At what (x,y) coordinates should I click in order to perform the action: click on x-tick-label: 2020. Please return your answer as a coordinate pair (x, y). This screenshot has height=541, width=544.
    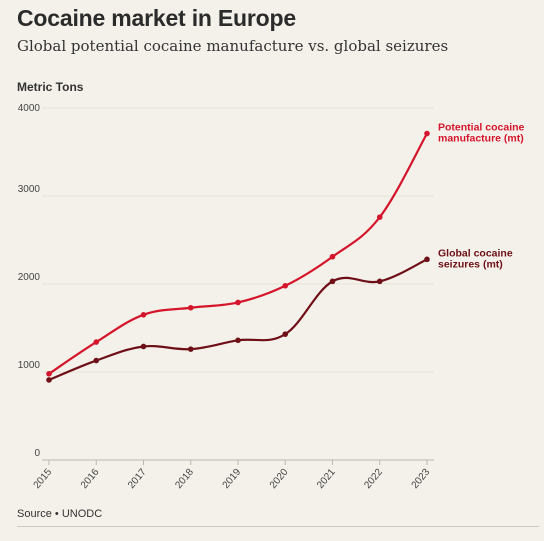
    Looking at the image, I should click on (279, 479).